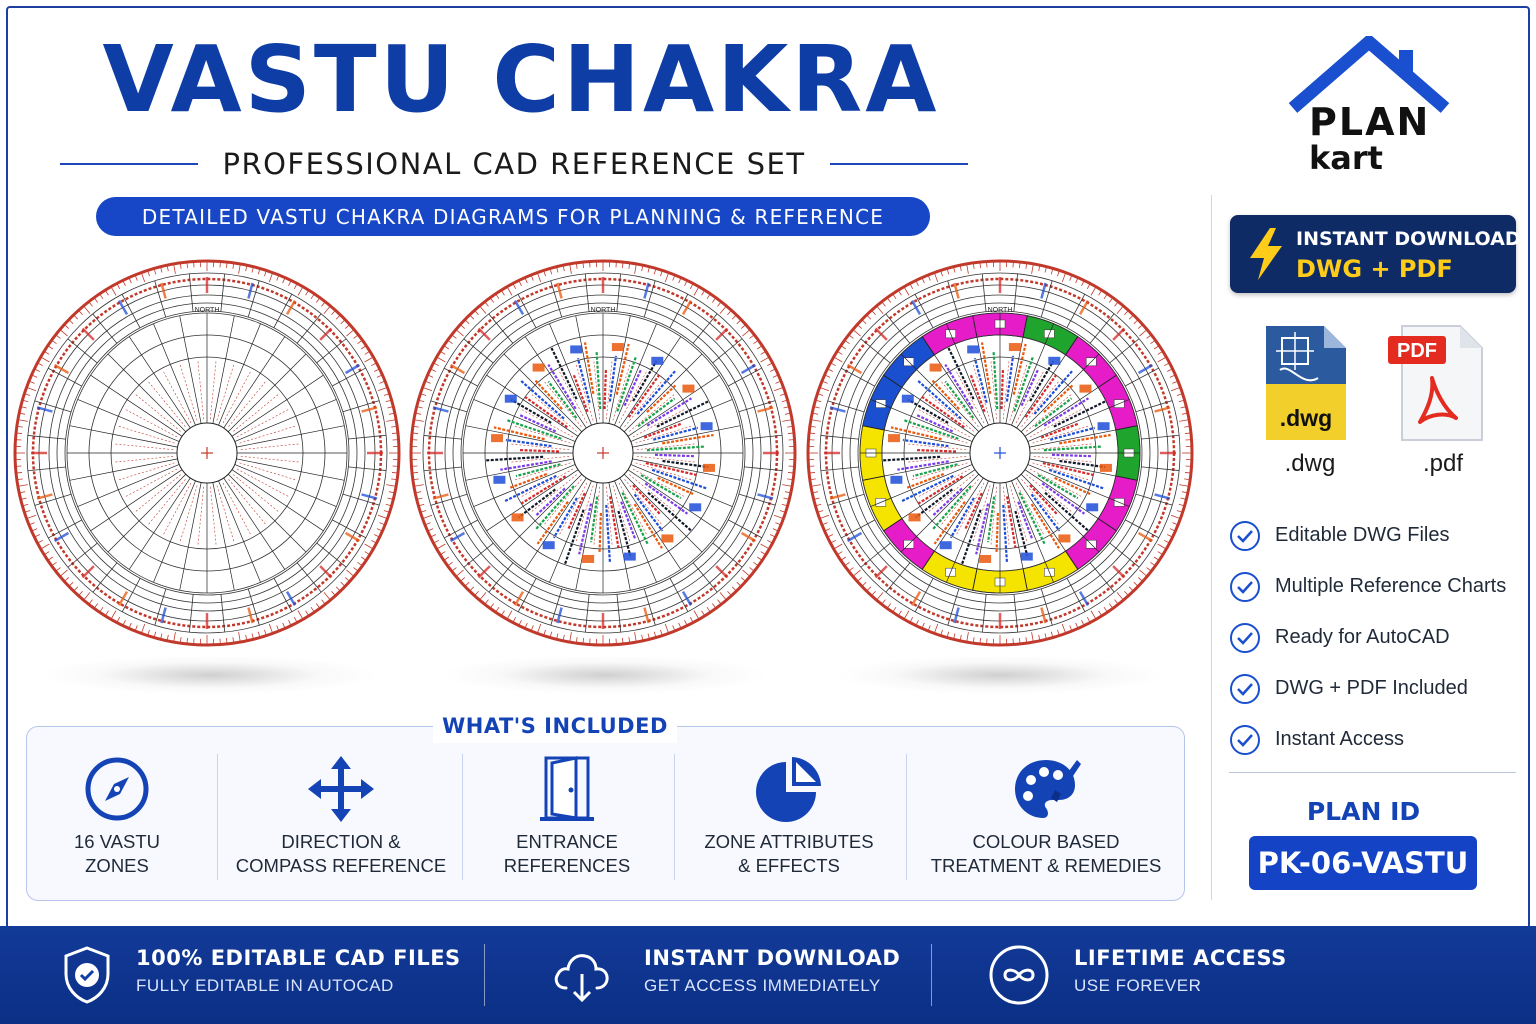 The height and width of the screenshot is (1024, 1536). Describe the element at coordinates (1306, 383) in the screenshot. I see `dwg-file-icon: .dwg` at that location.